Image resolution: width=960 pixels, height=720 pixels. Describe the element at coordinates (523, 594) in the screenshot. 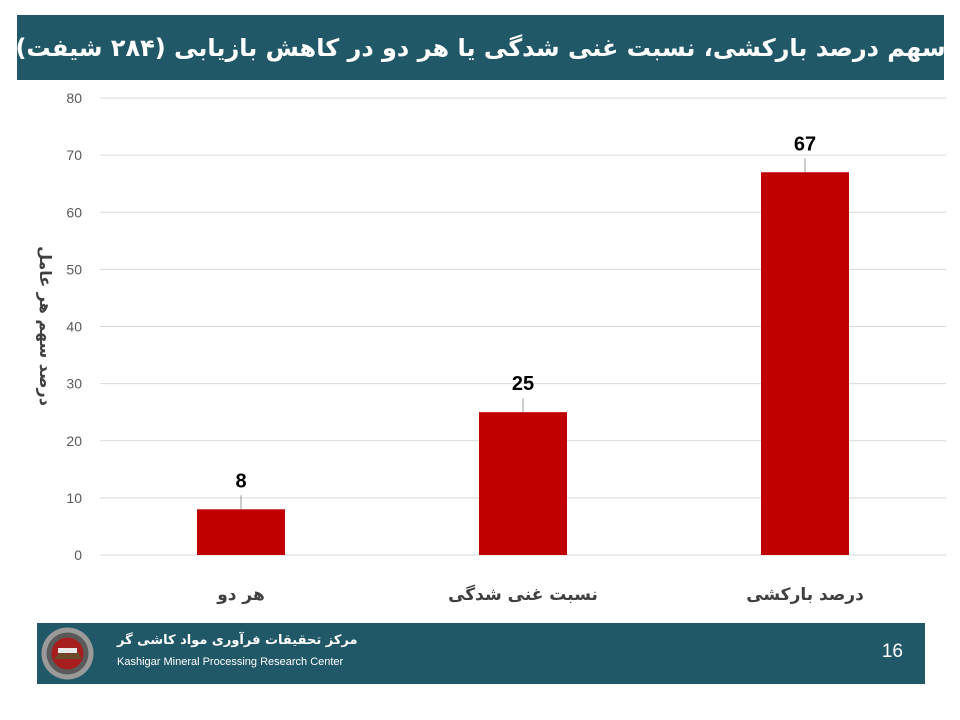

I see `x-category-label: نسبت غنی شدگی` at that location.